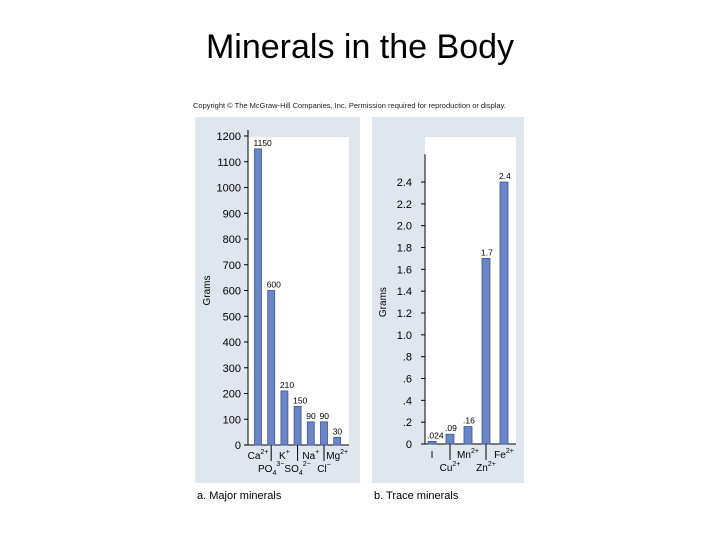 The image size is (720, 540). I want to click on x-tick-label: Fe2+, so click(504, 454).